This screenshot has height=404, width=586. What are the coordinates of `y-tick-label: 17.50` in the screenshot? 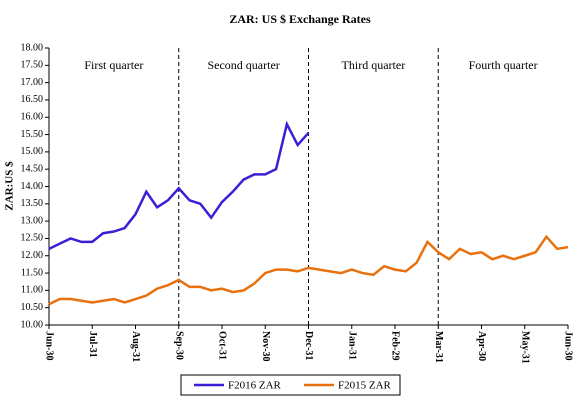 It's located at (32, 65).